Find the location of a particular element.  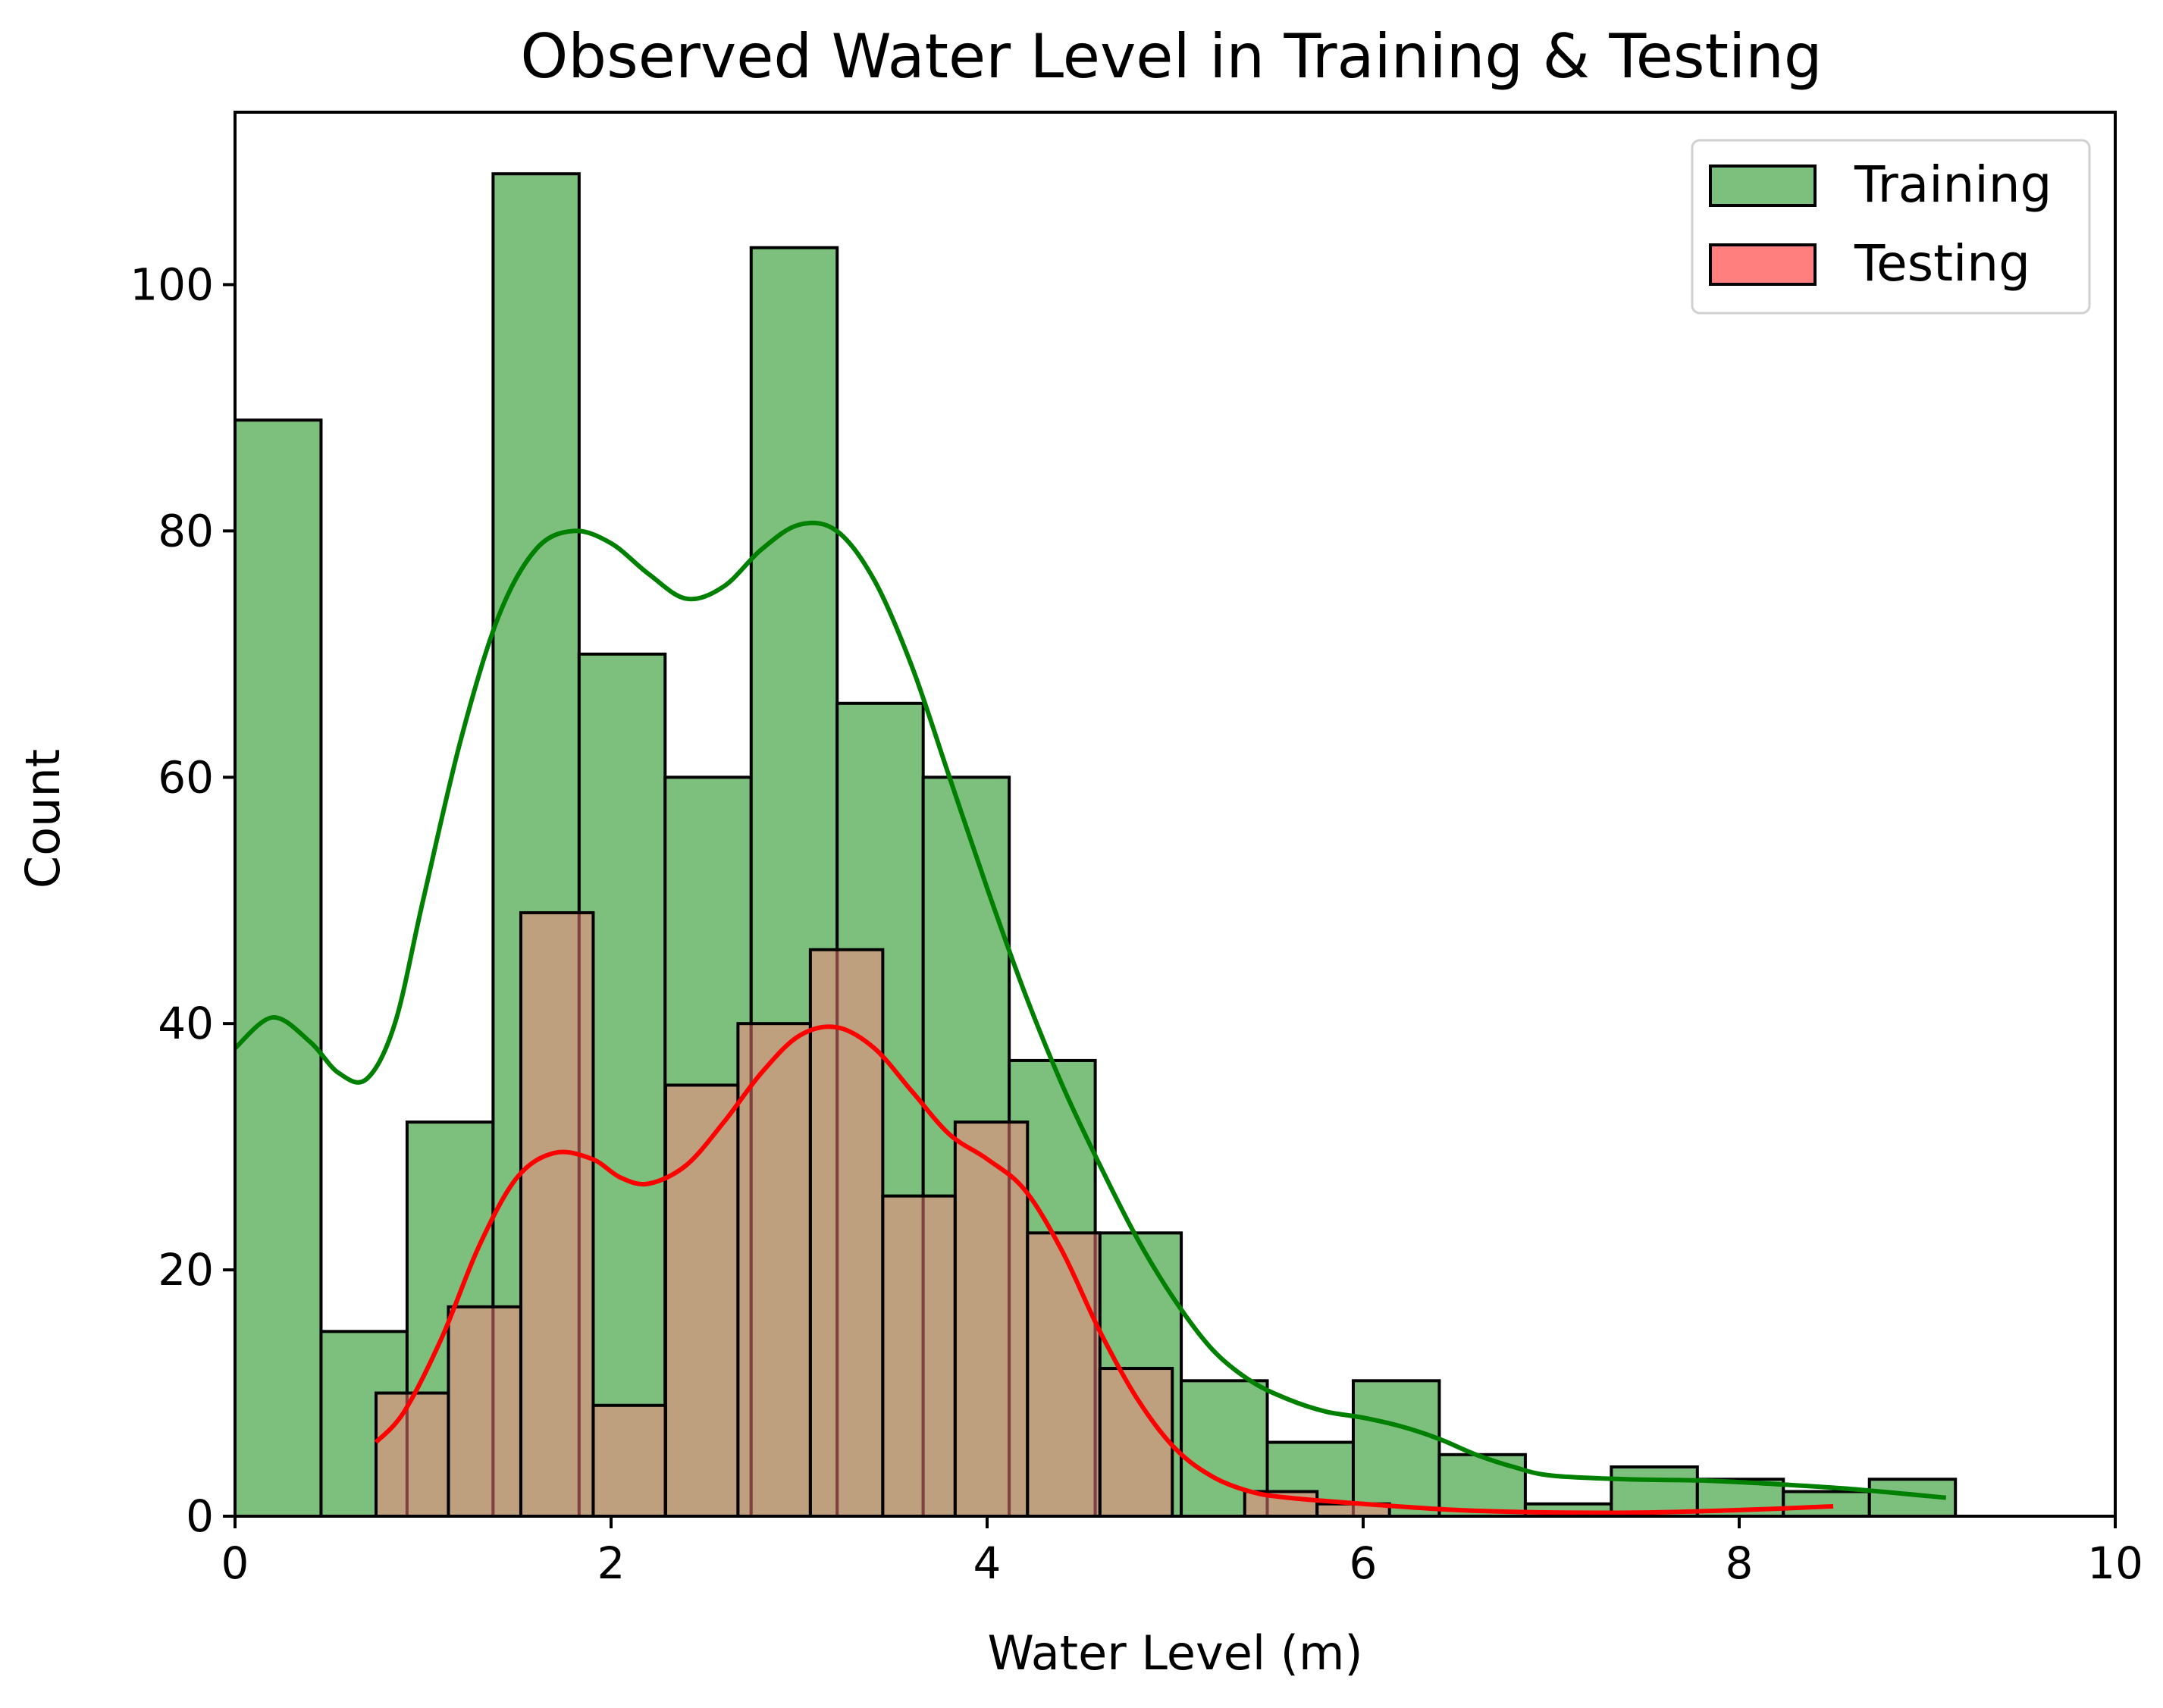

x-tick-label: 6 is located at coordinates (1364, 1563).